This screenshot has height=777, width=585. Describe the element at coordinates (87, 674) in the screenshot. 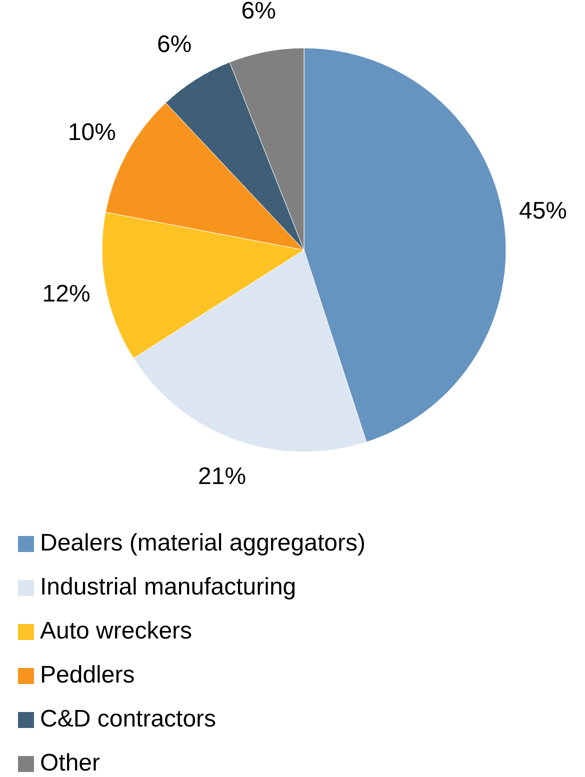

I see `legend-label: Peddlers` at that location.